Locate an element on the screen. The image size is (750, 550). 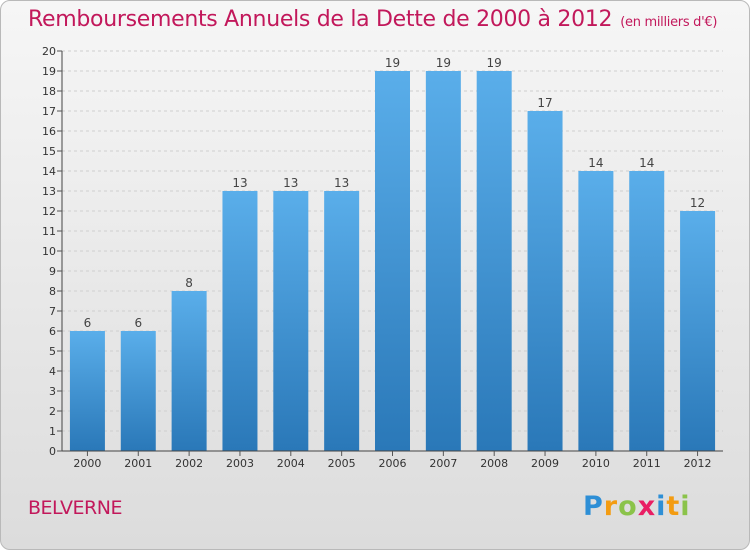
y-tick-label: 18 is located at coordinates (49, 91).